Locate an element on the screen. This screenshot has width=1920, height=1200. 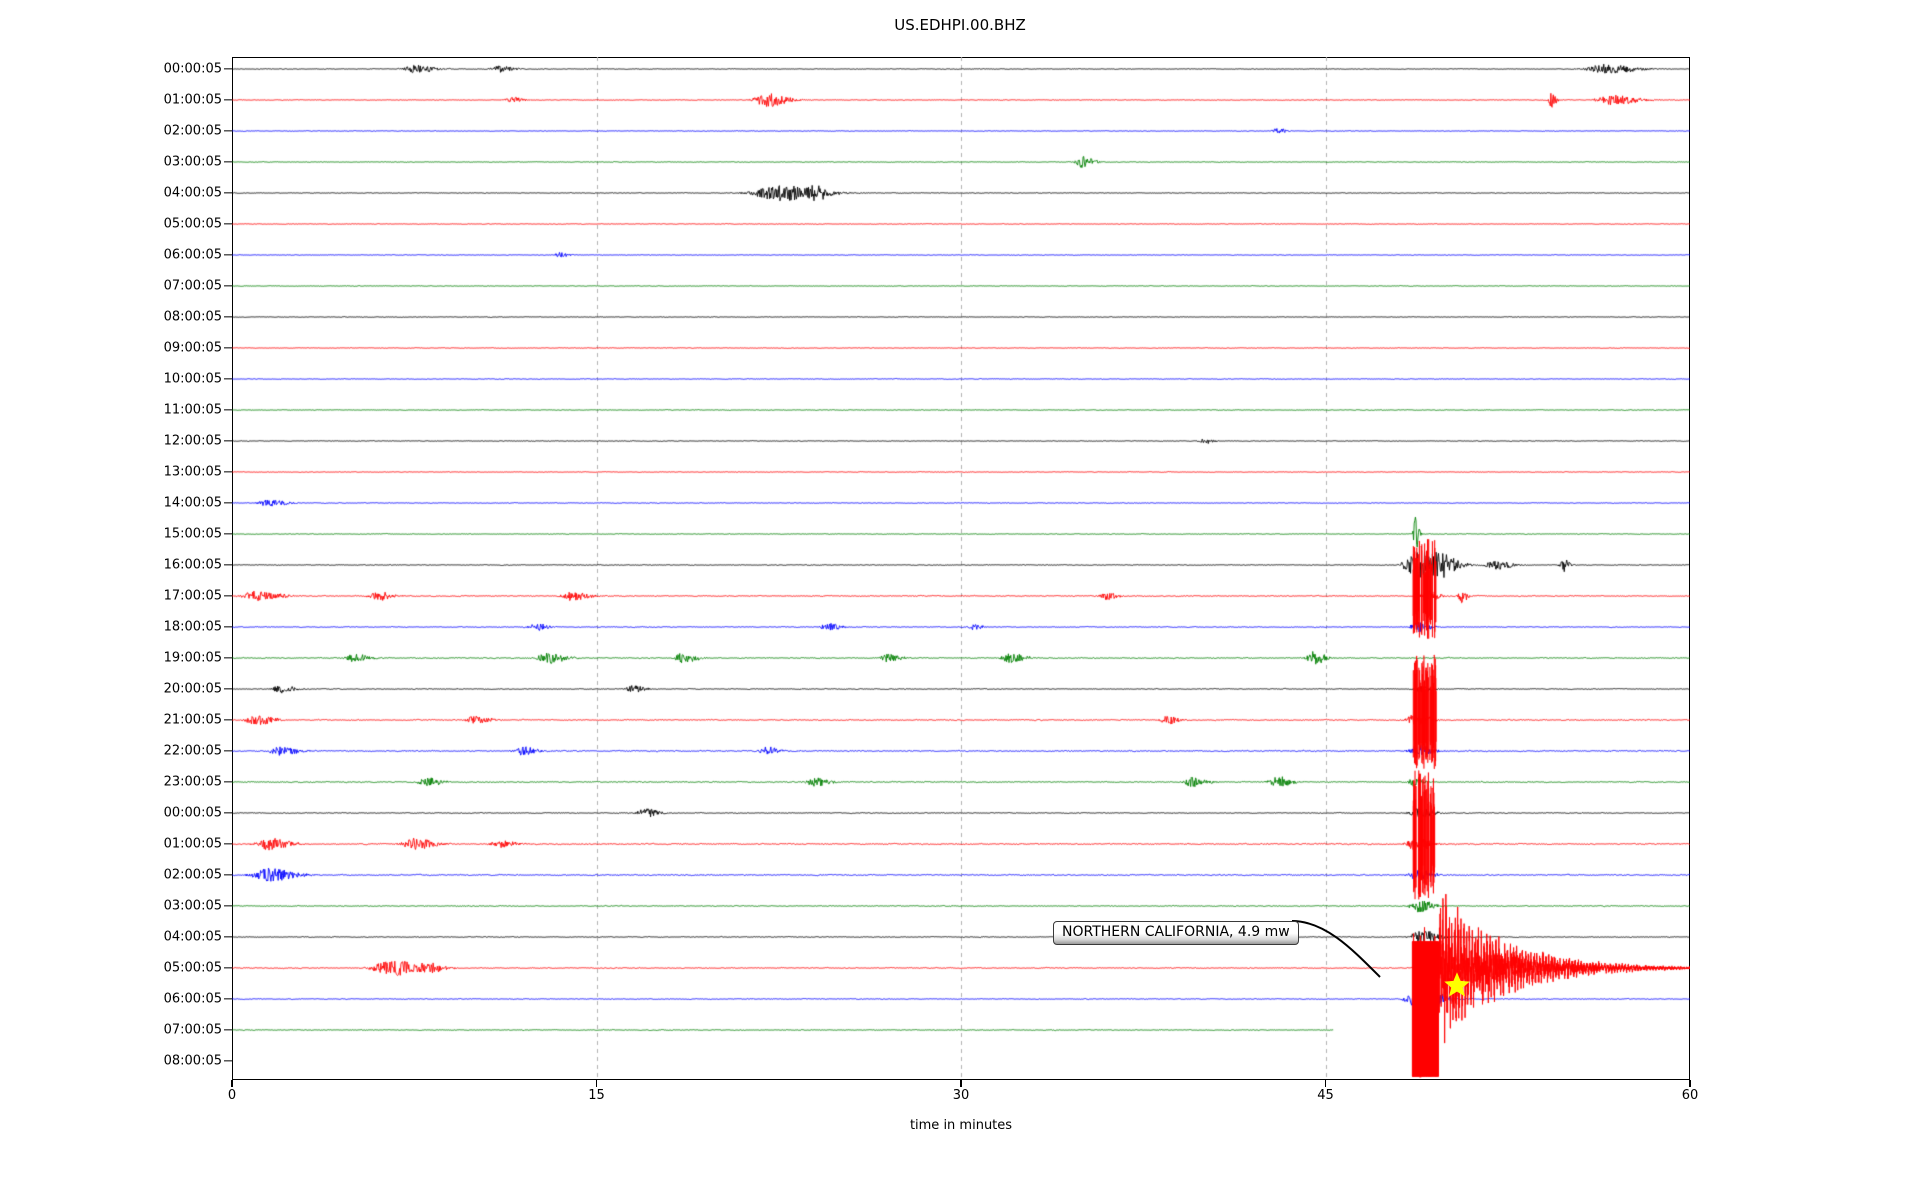
y-axis-tick-label: 13:00:05 is located at coordinates (192, 472).